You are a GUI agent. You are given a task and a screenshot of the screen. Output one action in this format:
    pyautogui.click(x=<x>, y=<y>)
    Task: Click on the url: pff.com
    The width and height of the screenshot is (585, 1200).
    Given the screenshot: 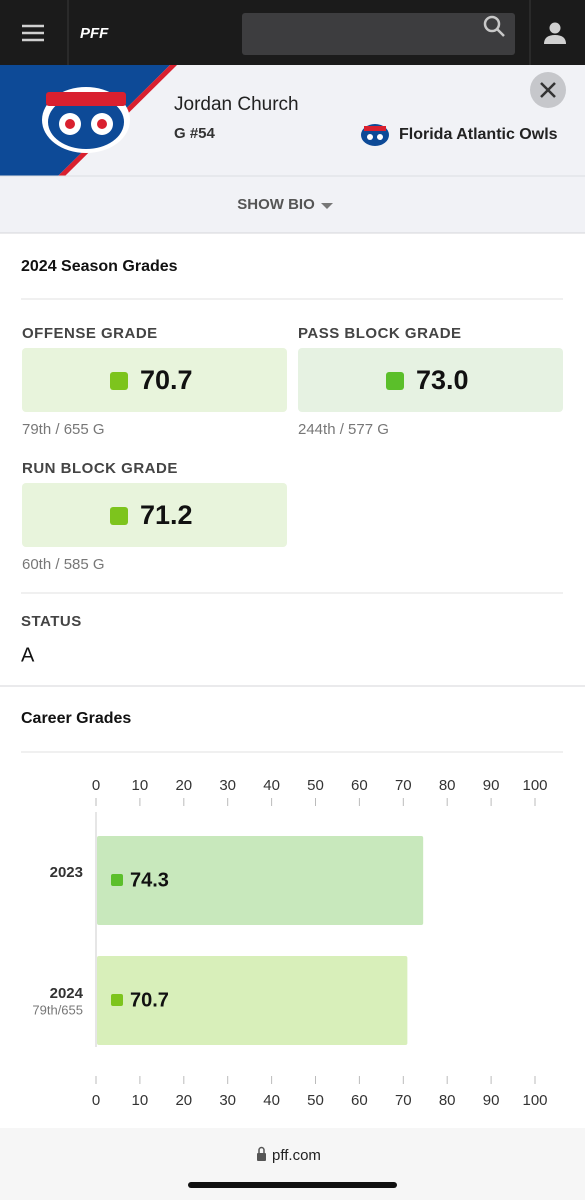 What is the action you would take?
    pyautogui.click(x=296, y=1155)
    